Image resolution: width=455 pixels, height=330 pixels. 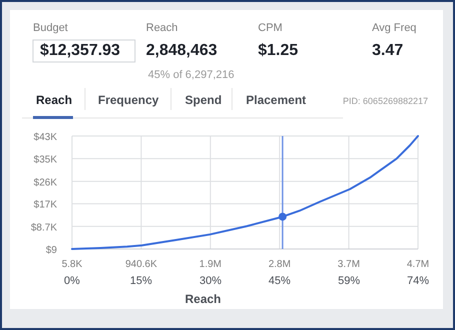 What do you see at coordinates (129, 100) in the screenshot?
I see `text: Frequency` at bounding box center [129, 100].